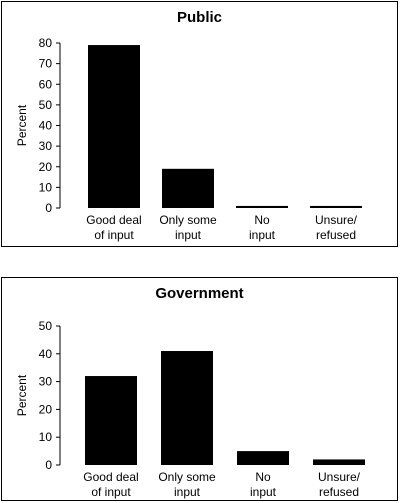 Image resolution: width=400 pixels, height=503 pixels. Describe the element at coordinates (46, 84) in the screenshot. I see `y-tick-label: 60` at that location.